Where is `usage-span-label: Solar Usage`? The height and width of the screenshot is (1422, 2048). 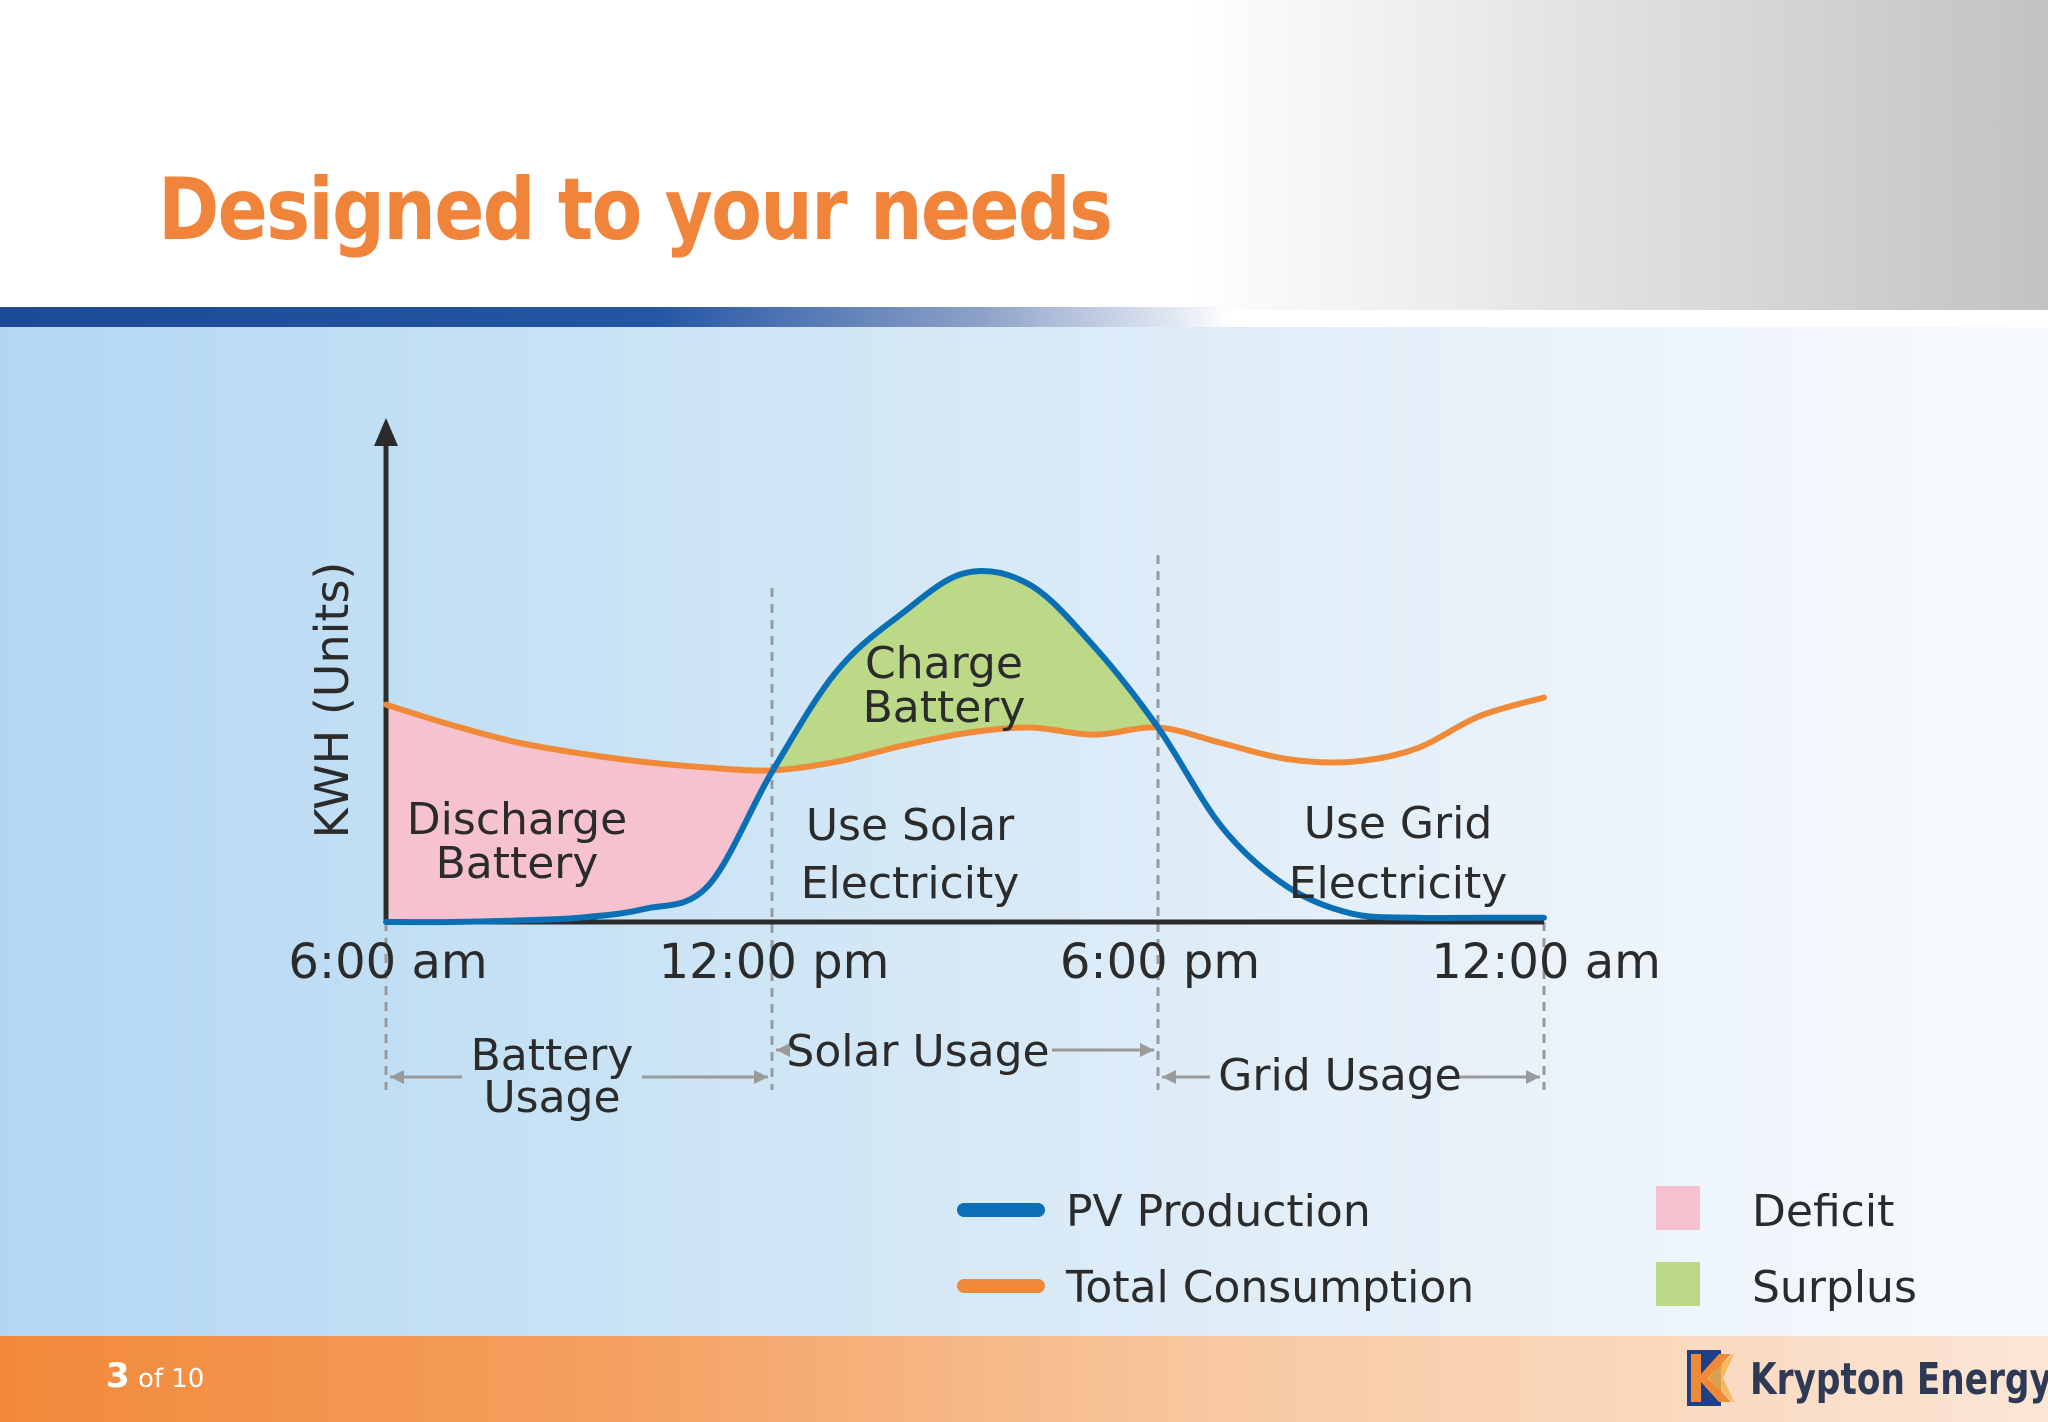 usage-span-label: Solar Usage is located at coordinates (917, 1051).